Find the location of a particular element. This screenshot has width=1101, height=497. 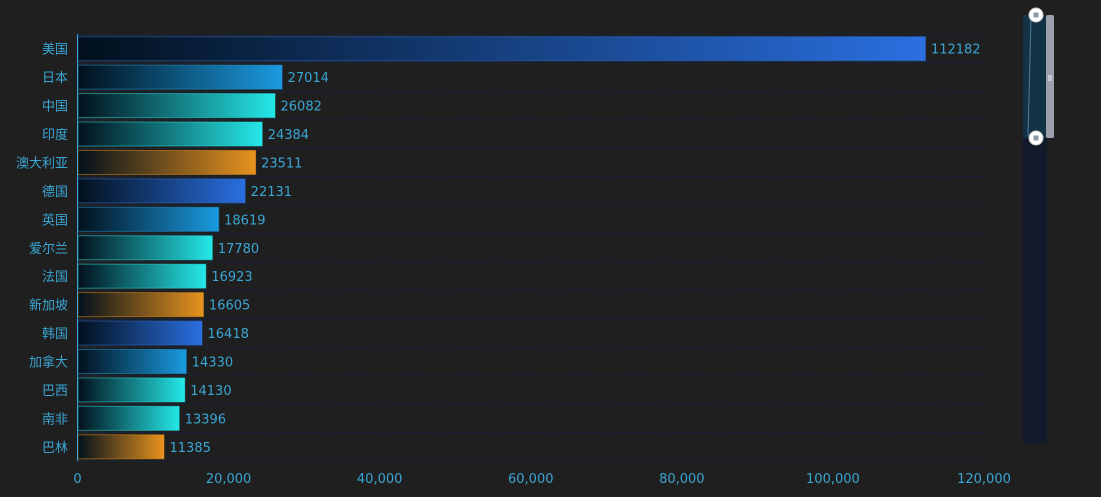

data-label: 112182 is located at coordinates (956, 50).